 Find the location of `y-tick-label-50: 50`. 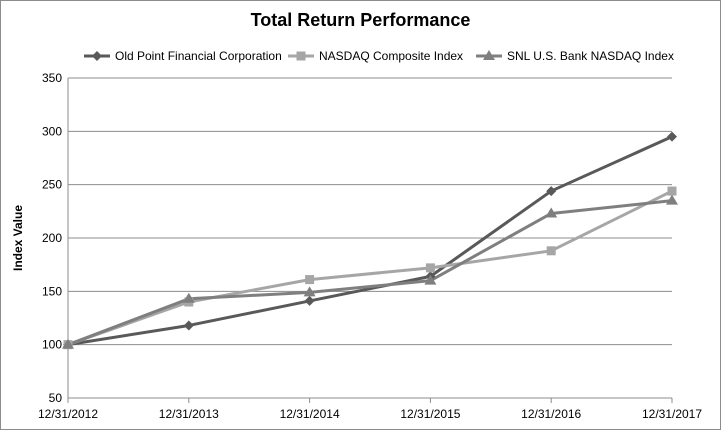

y-tick-label-50: 50 is located at coordinates (56, 398).